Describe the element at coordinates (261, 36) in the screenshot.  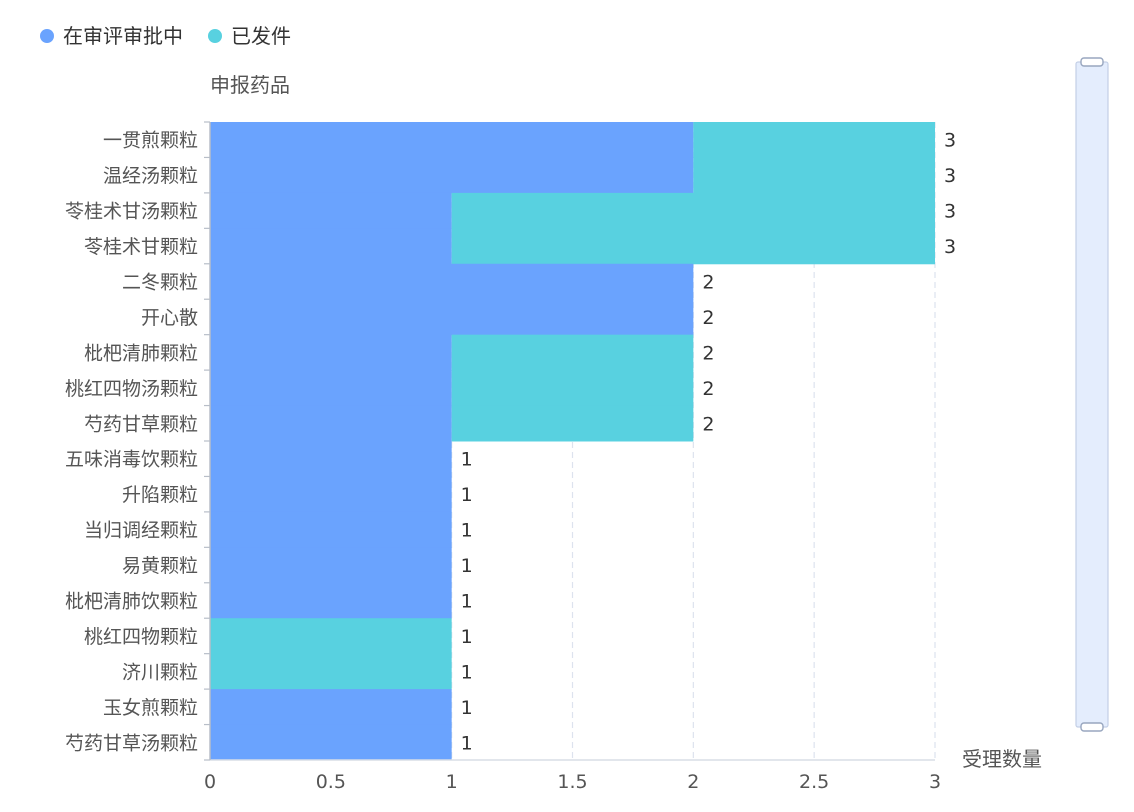
I see `legend-label: 已发件` at that location.